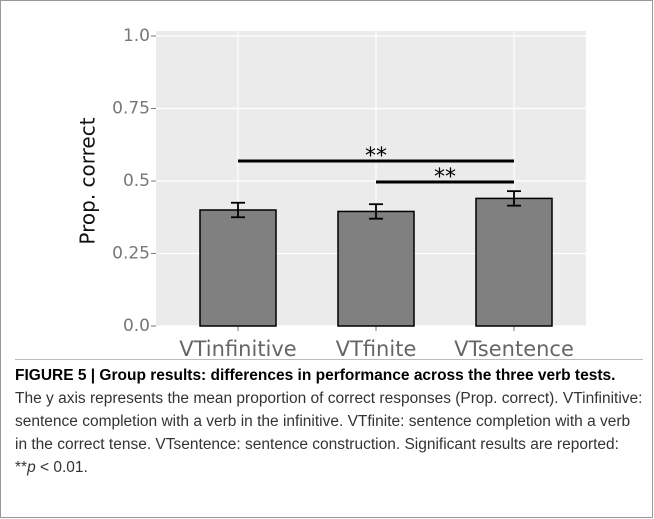 The height and width of the screenshot is (519, 654). Describe the element at coordinates (21, 467) in the screenshot. I see `sig-marker: **` at that location.